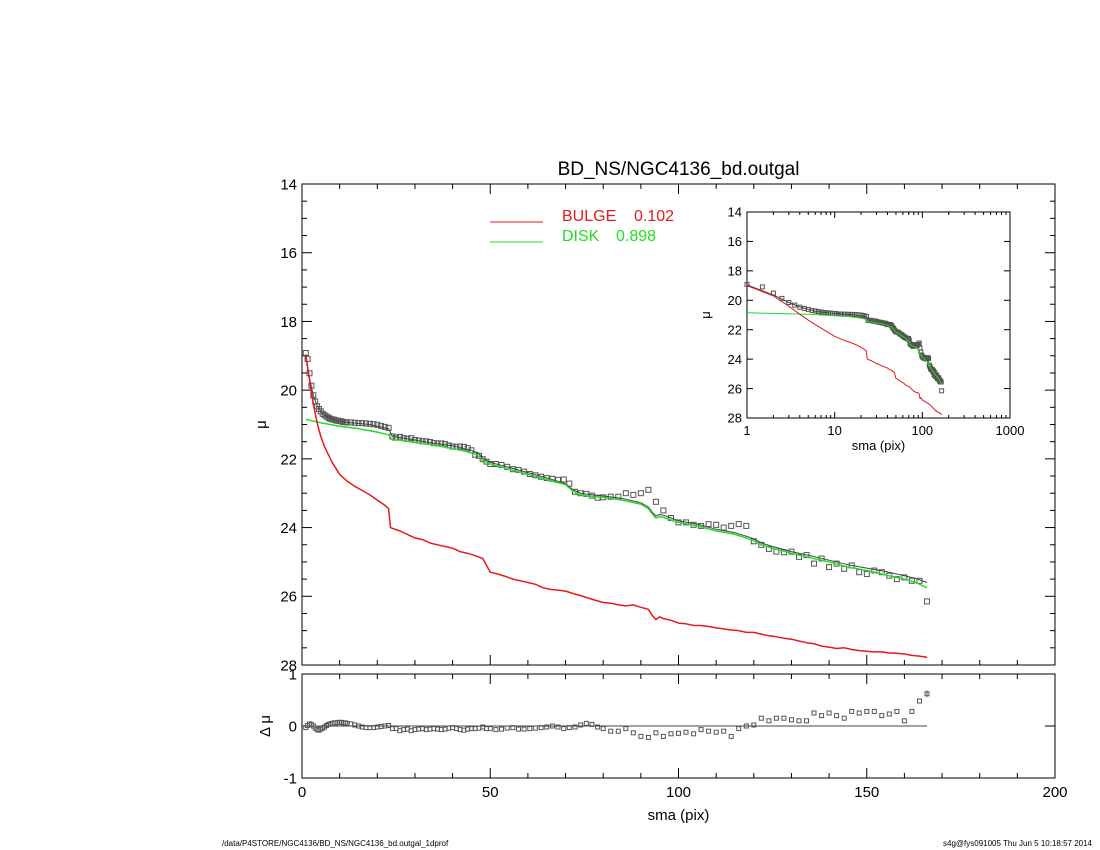 The image size is (1100, 850). I want to click on main-ytick-label: 16, so click(288, 253).